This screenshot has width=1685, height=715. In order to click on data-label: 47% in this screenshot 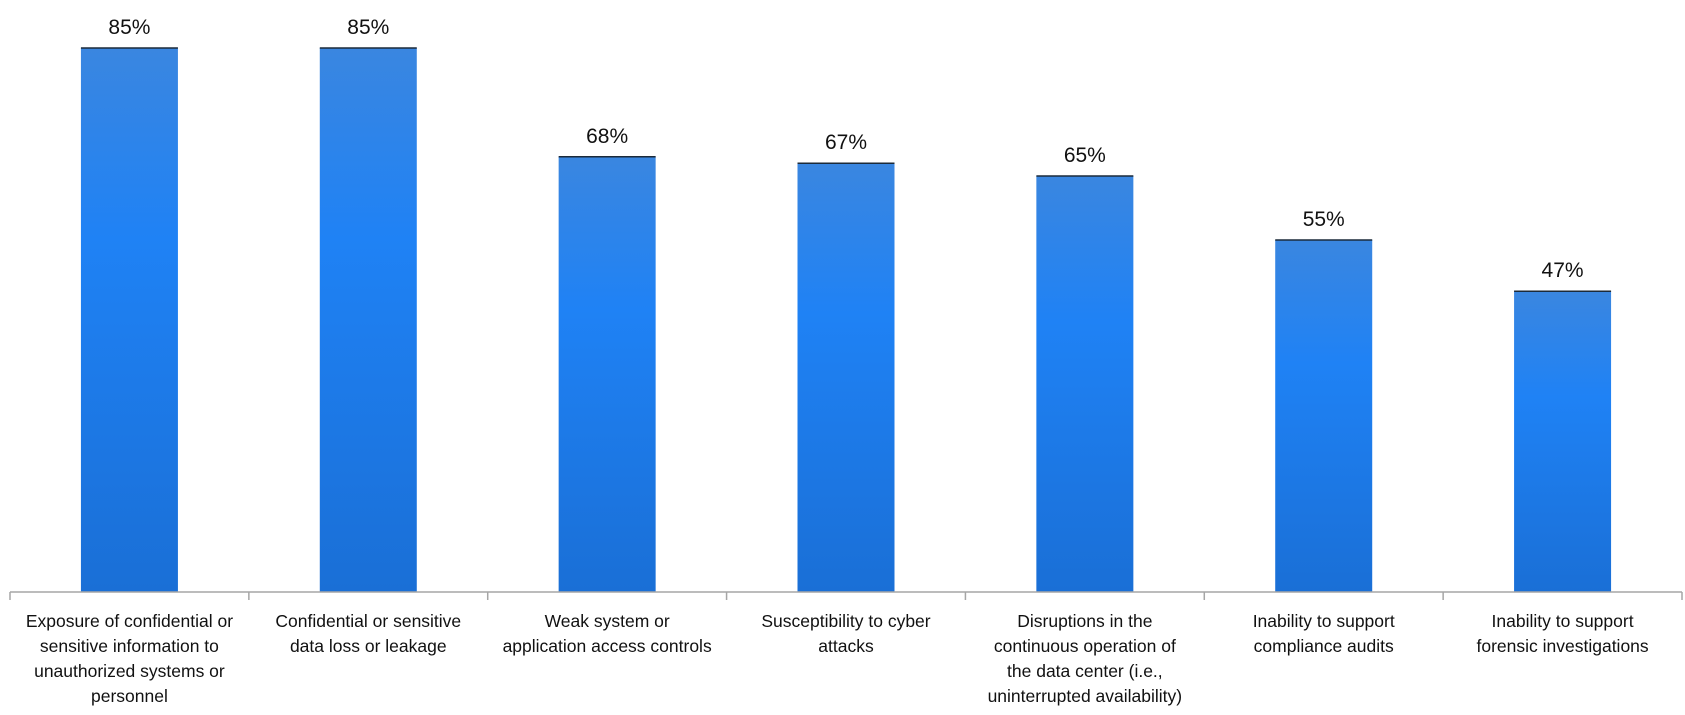, I will do `click(1563, 270)`.